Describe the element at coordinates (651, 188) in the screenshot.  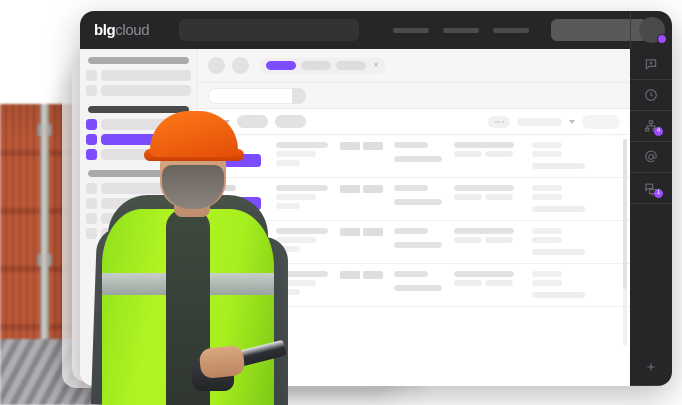
I see `rail-item-messages: 1` at that location.